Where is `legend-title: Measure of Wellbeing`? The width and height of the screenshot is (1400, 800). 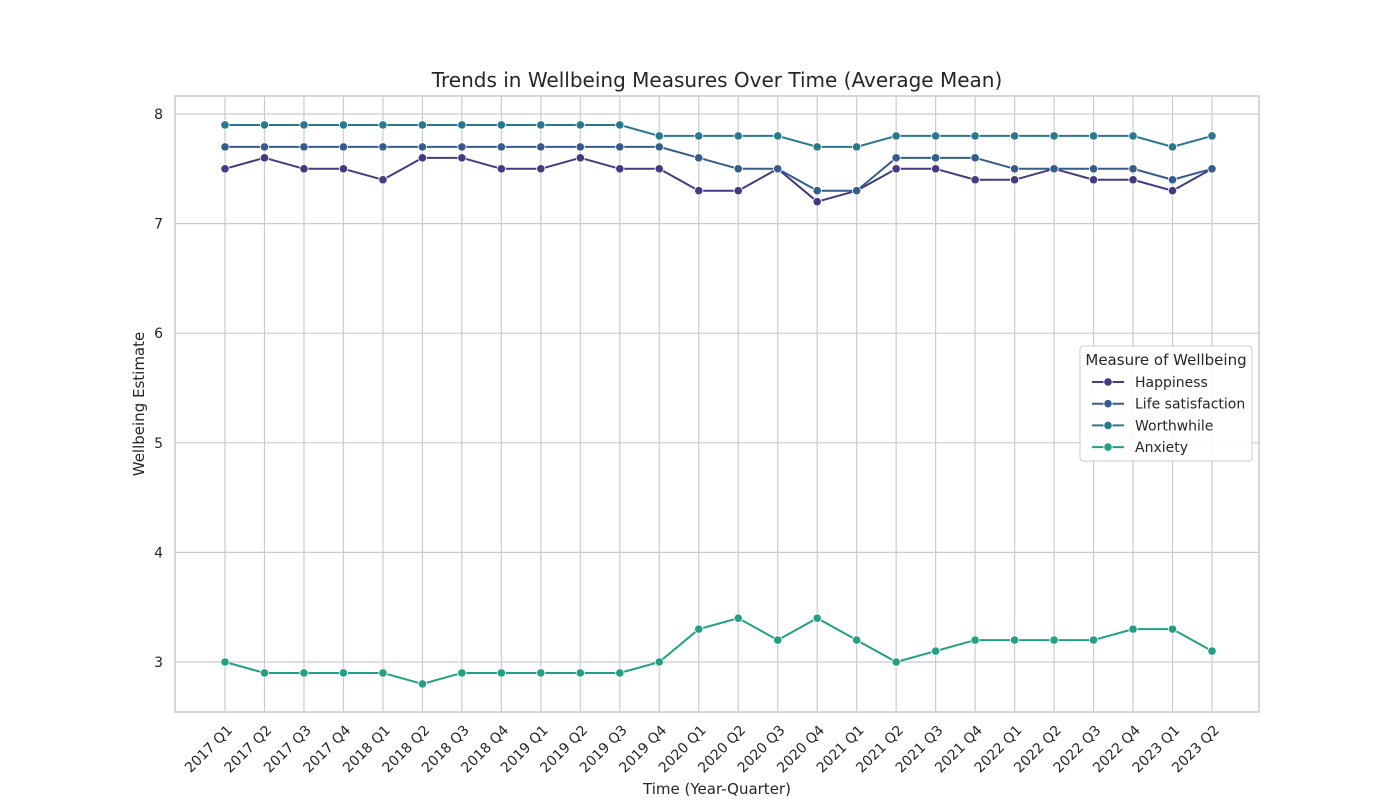 legend-title: Measure of Wellbeing is located at coordinates (1165, 360).